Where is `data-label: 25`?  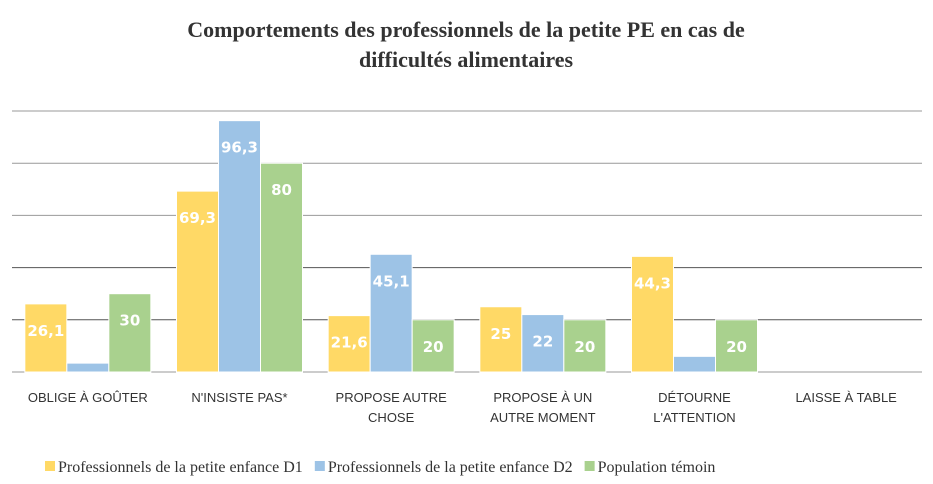 data-label: 25 is located at coordinates (500, 334).